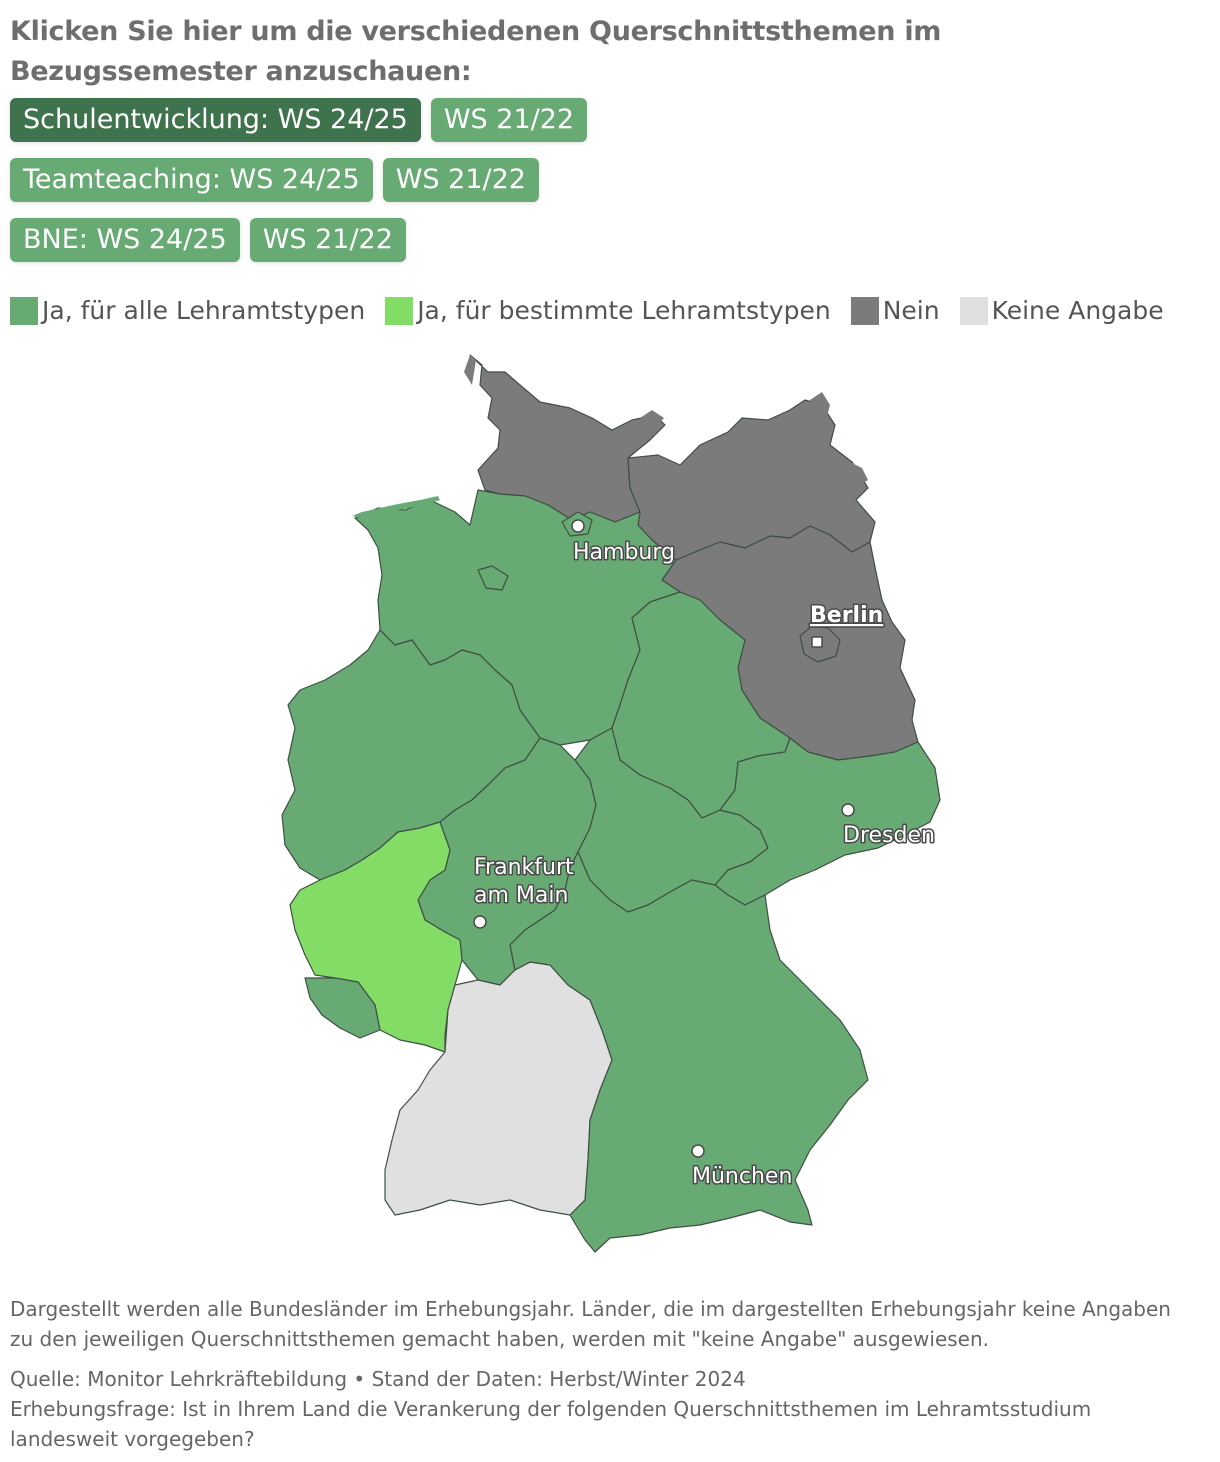  Describe the element at coordinates (470, 370) in the screenshot. I see `island-sylt` at that location.